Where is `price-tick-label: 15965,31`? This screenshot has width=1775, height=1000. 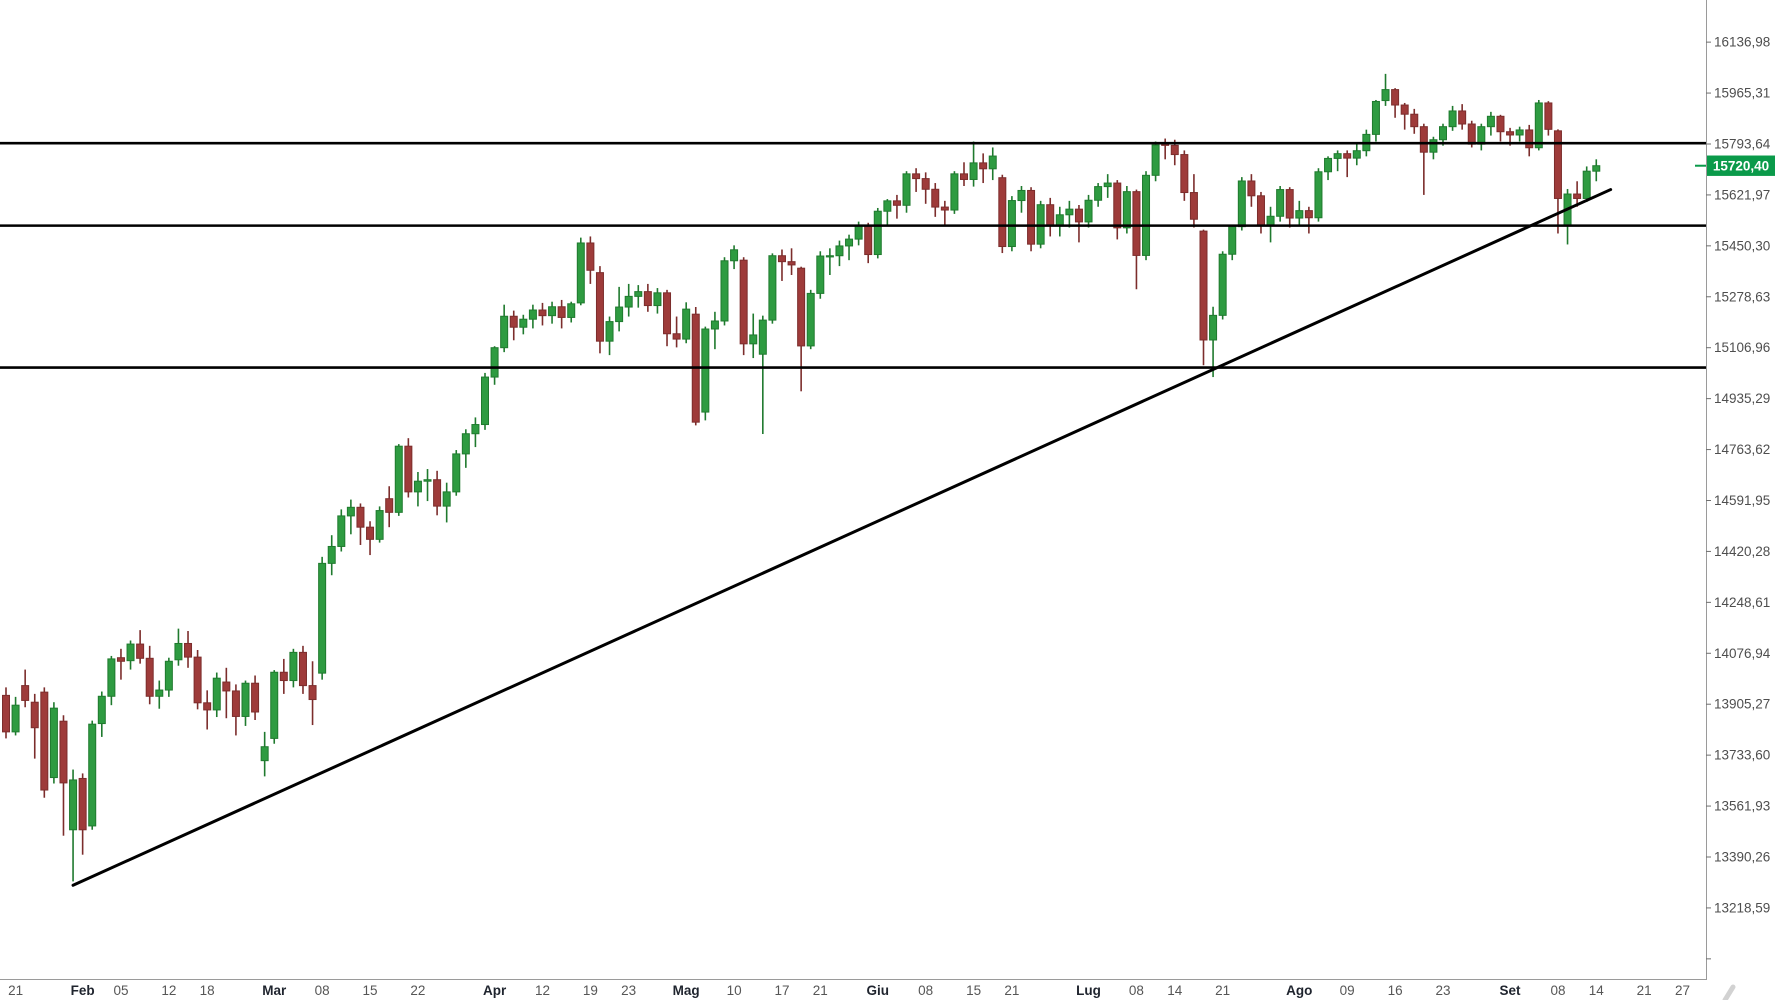 price-tick-label: 15965,31 is located at coordinates (1742, 93).